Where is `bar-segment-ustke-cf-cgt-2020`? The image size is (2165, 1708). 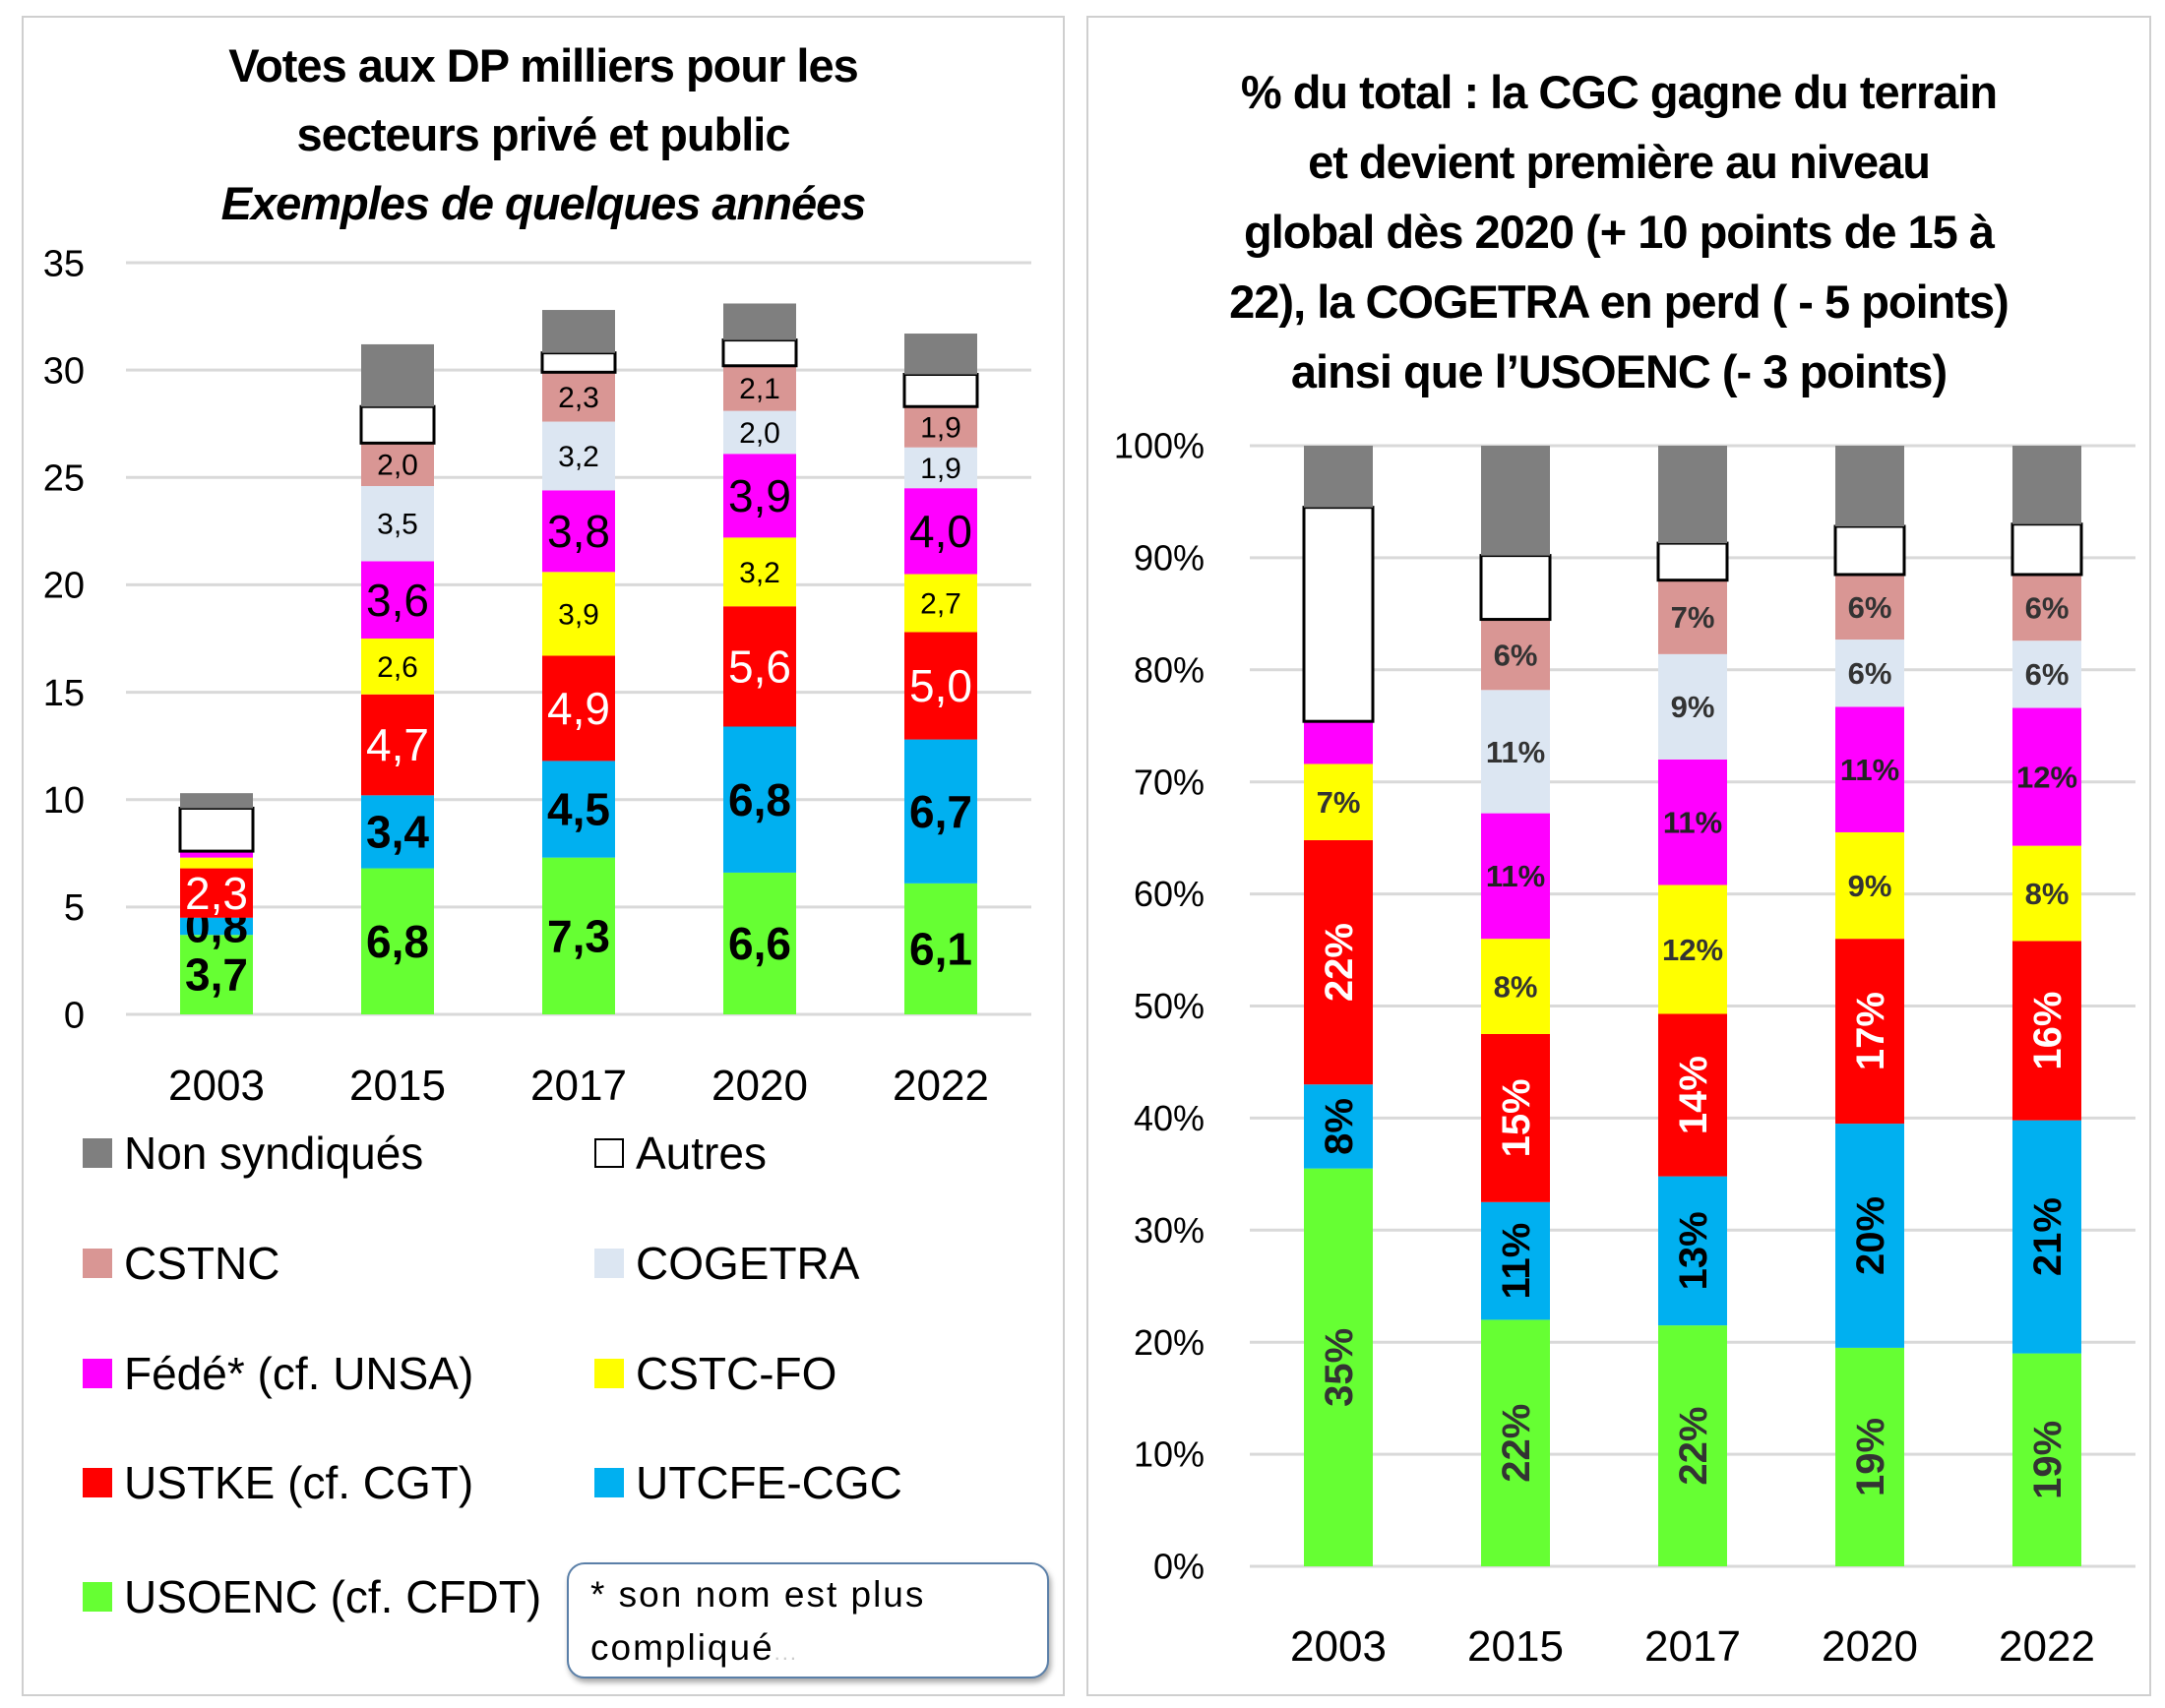 bar-segment-ustke-cf-cgt-2020 is located at coordinates (1870, 1032).